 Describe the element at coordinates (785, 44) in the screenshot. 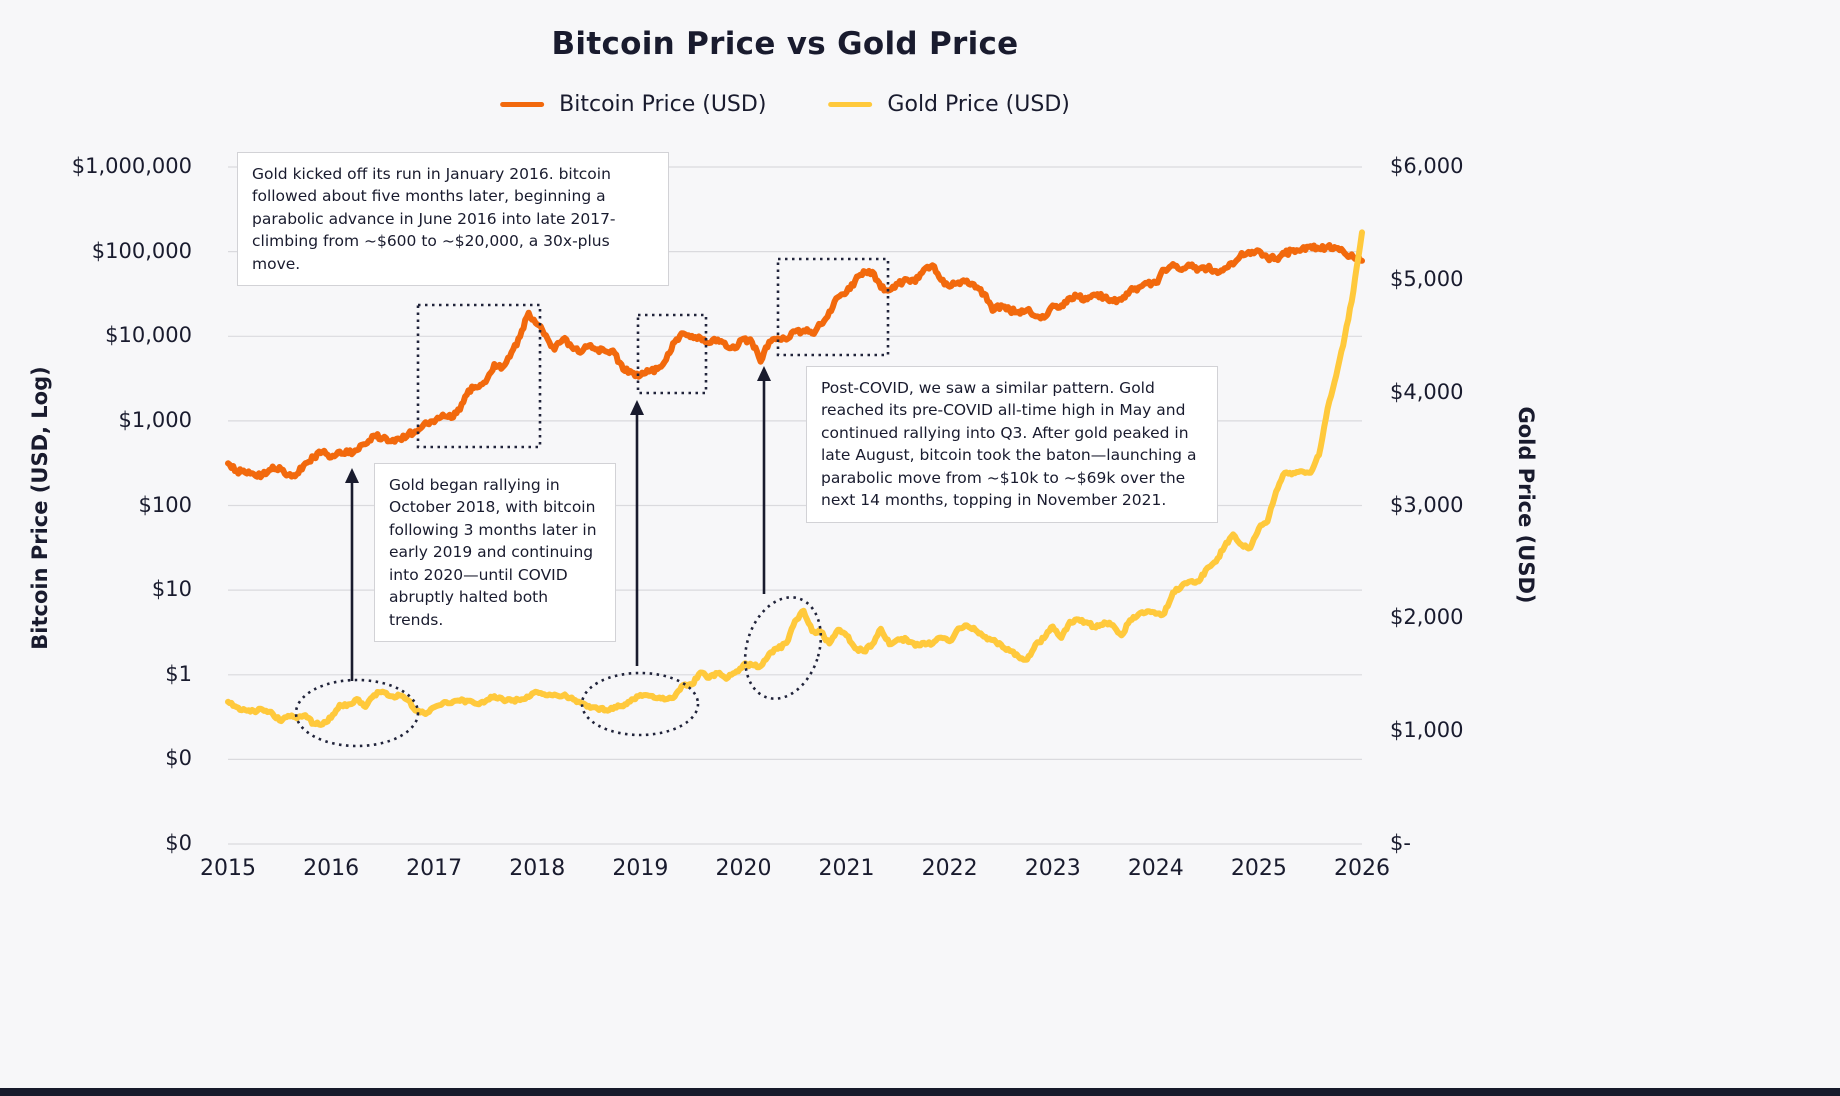

I see `chart-title: Bitcoin Price vs Gold Price` at that location.